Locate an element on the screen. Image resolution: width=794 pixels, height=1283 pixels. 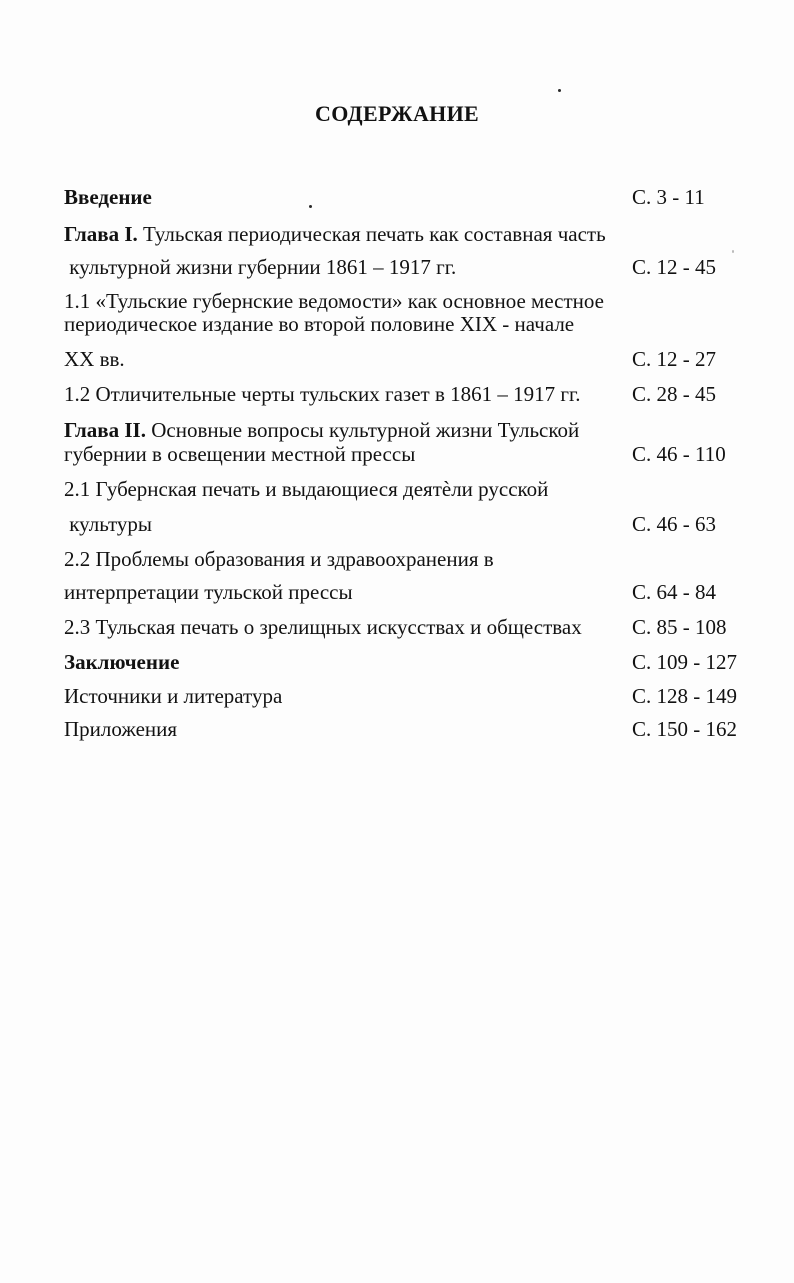
page-range: С. 128 - 149 is located at coordinates (684, 696).